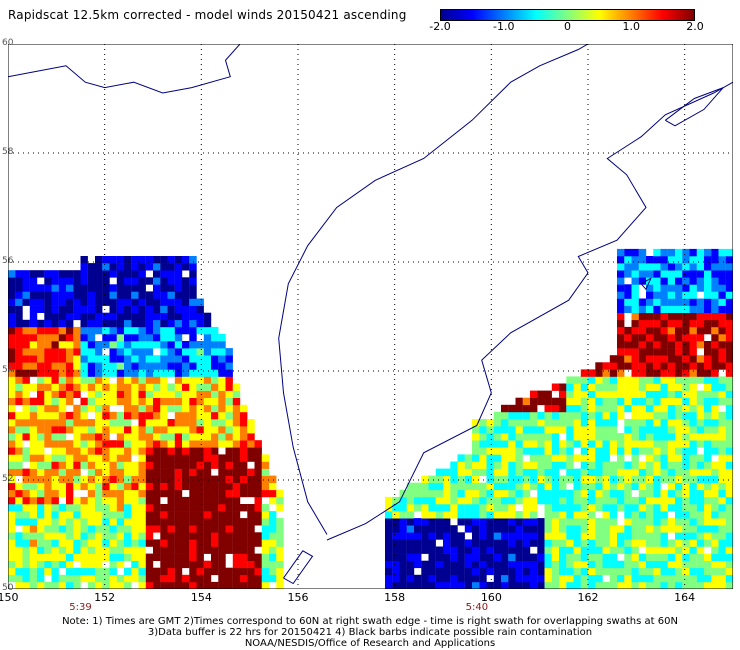 This screenshot has height=650, width=740. I want to click on coastline-segment, so click(646, 284).